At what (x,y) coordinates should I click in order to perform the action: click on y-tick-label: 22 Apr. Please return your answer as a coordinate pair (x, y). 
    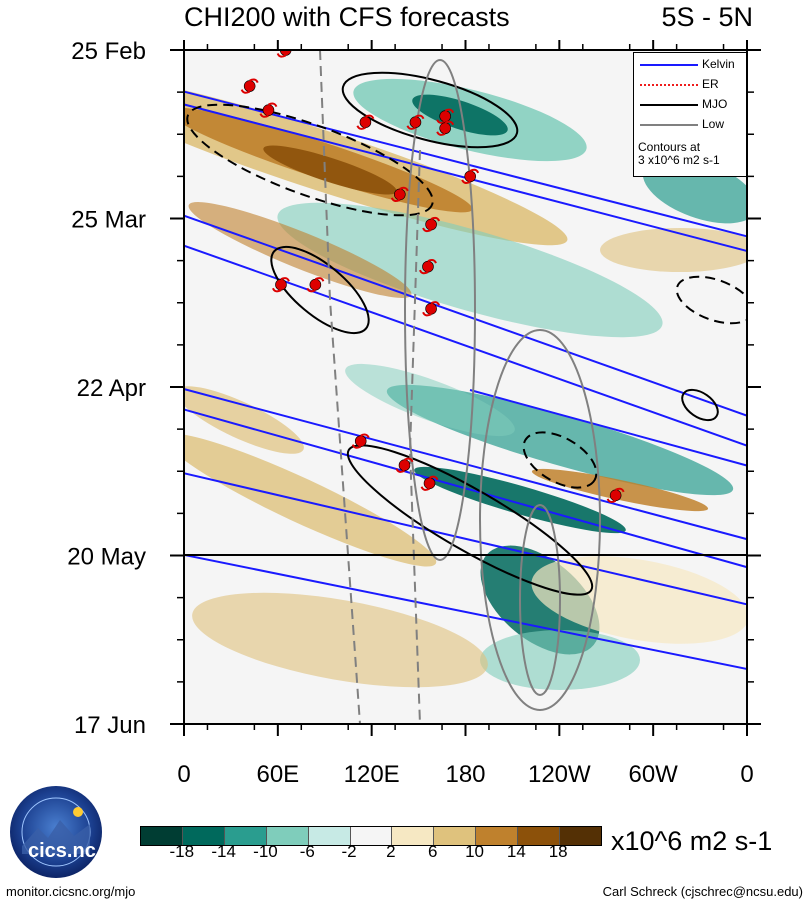
    Looking at the image, I should click on (111, 388).